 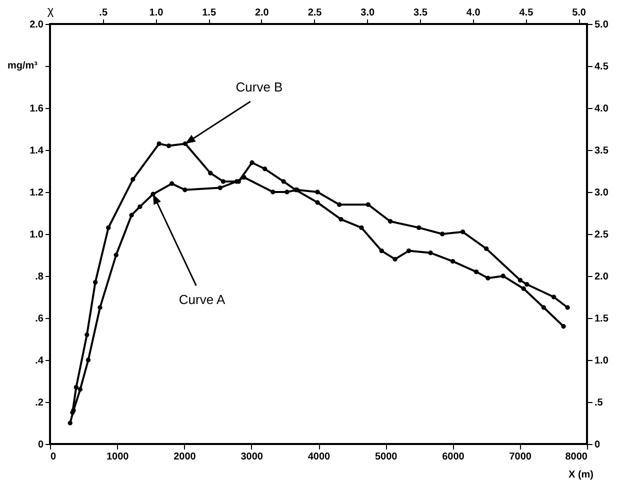 I want to click on y2-tick-label: .5, so click(x=599, y=403).